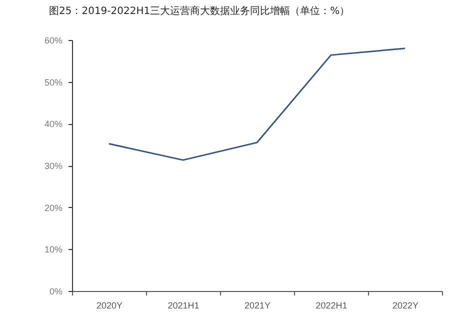 The height and width of the screenshot is (331, 457). Describe the element at coordinates (184, 305) in the screenshot. I see `x-tick-label: 2021H1` at that location.